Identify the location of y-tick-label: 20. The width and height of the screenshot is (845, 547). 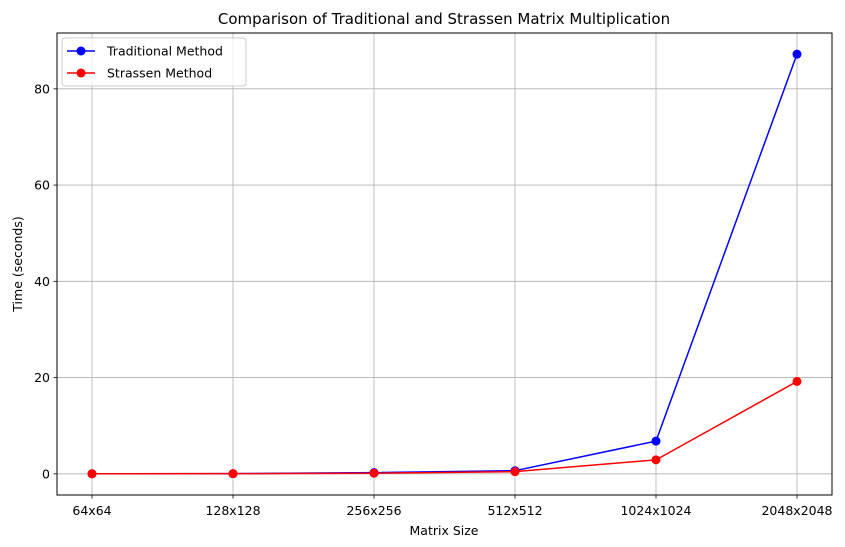
(42, 377).